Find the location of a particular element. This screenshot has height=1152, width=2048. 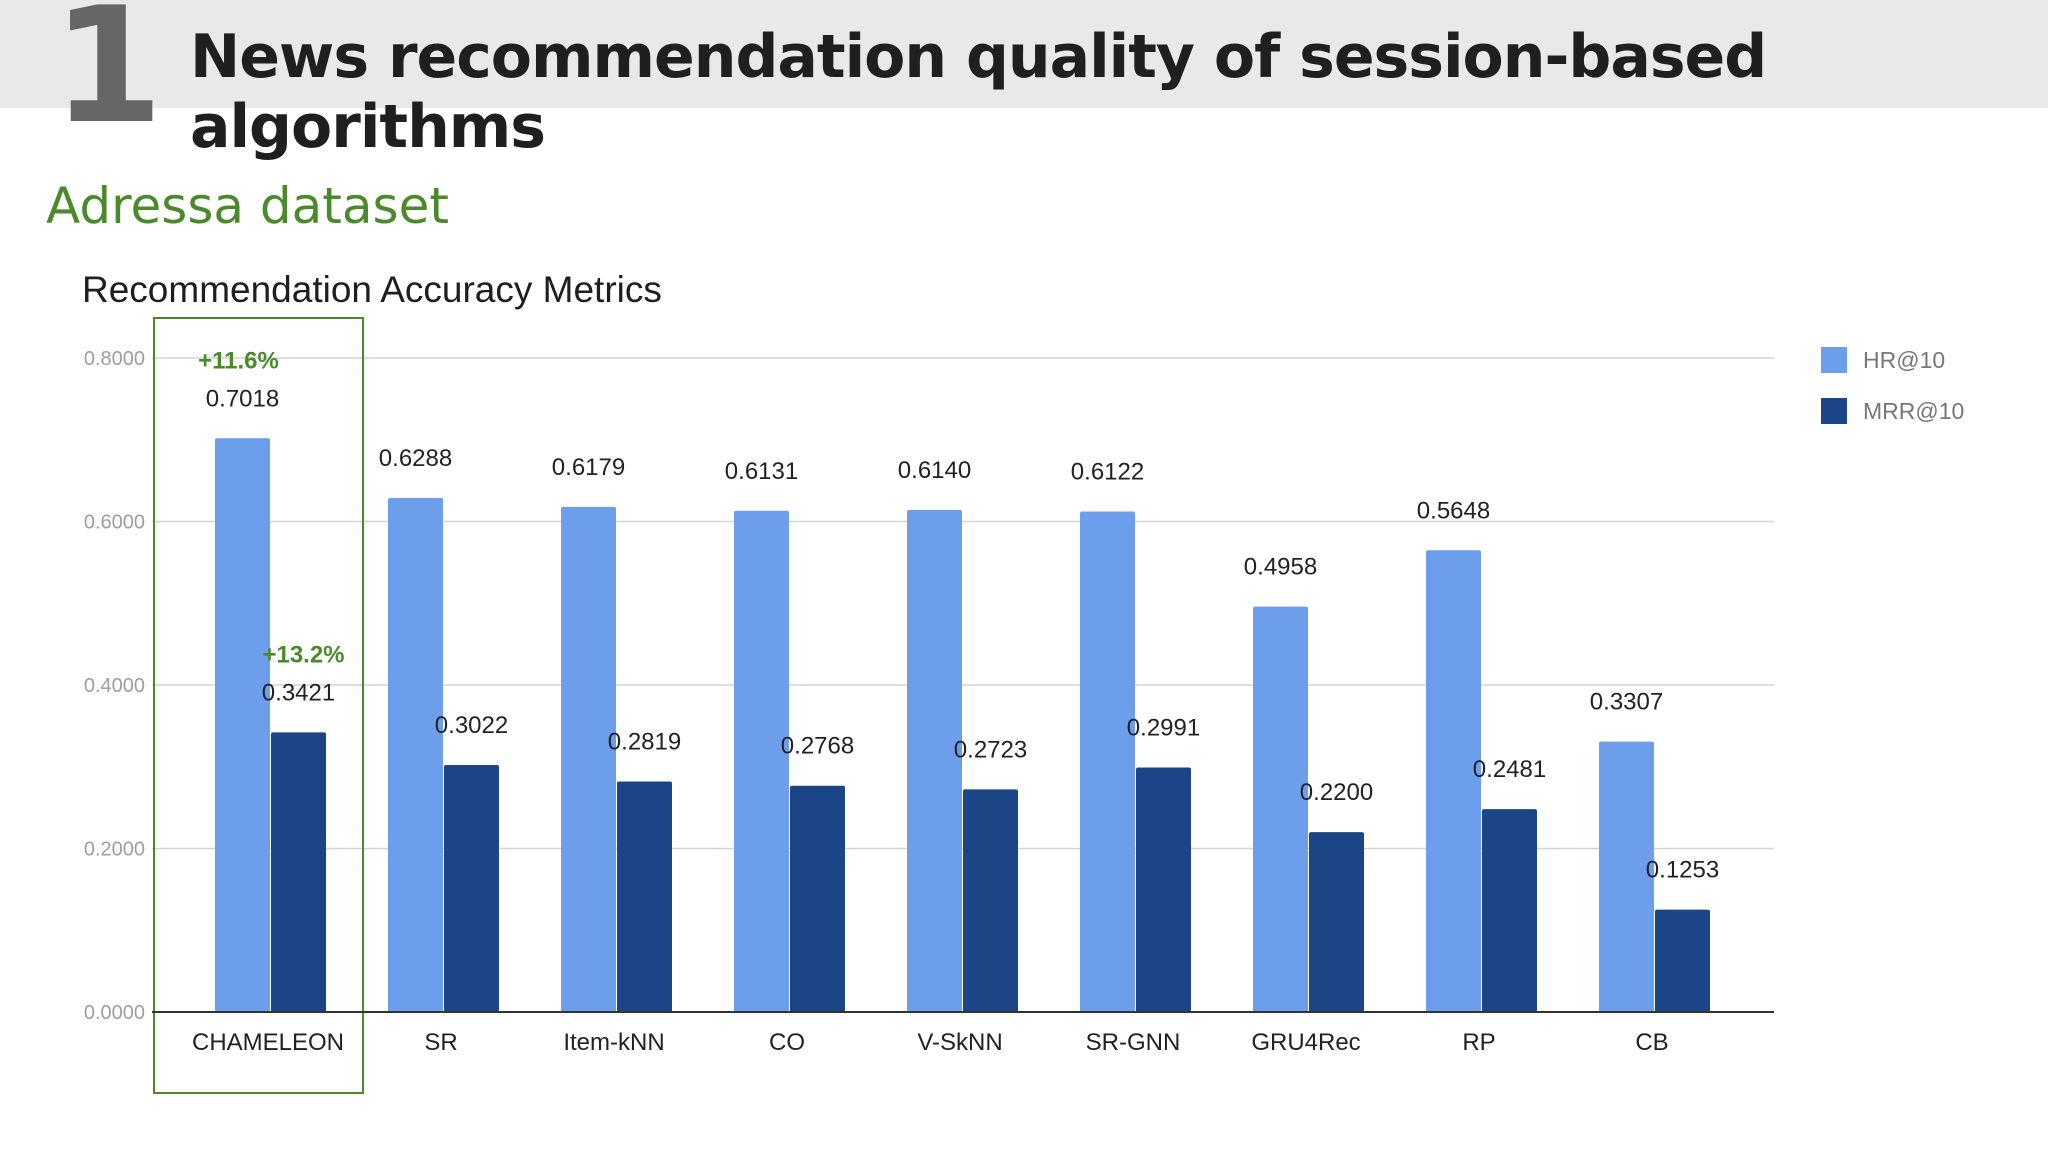

header-band is located at coordinates (1024, 54).